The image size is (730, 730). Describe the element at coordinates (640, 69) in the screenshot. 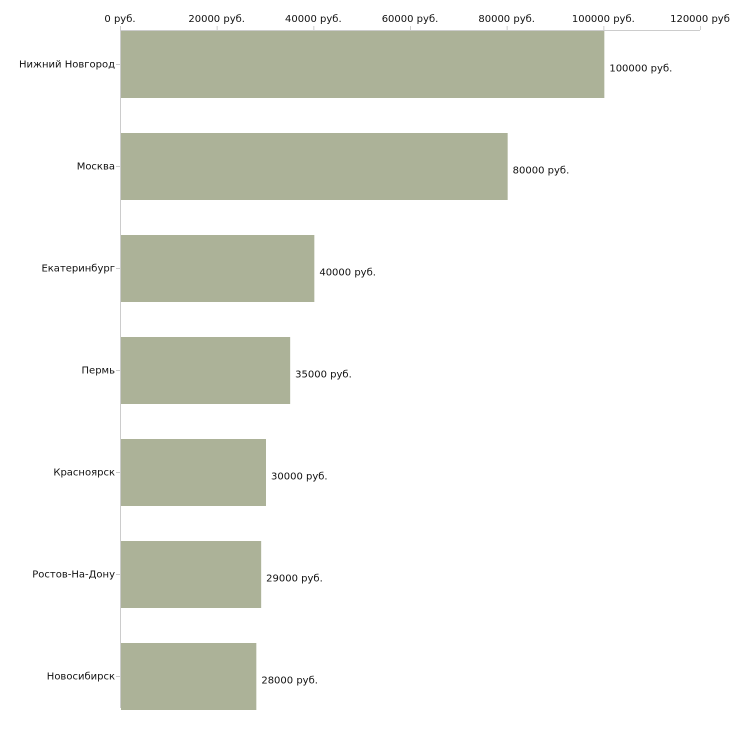

I see `value-label: 100000 руб.` at that location.